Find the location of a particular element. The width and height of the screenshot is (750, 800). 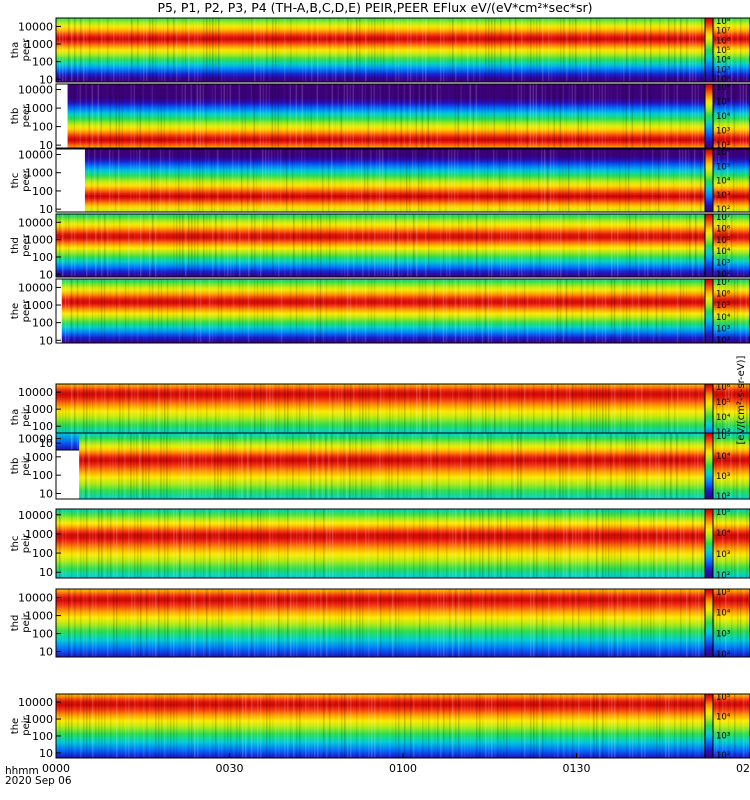

time-axis-caption: hhmm 2020 Sep 06 is located at coordinates (38, 776).